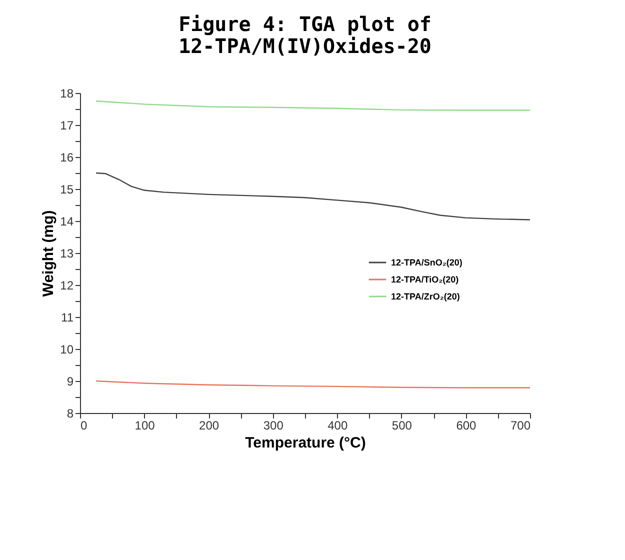  I want to click on y-tick-label: 14, so click(67, 221).